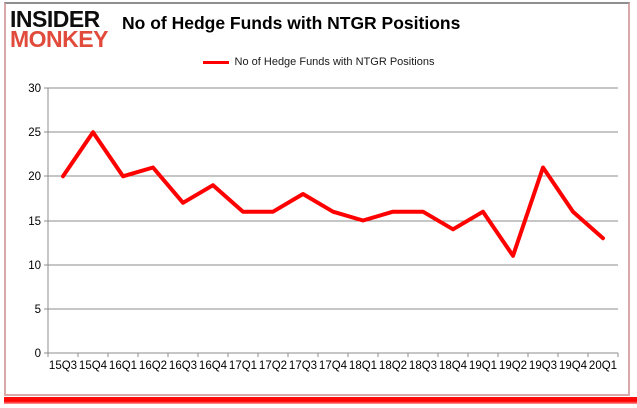 The image size is (637, 408). I want to click on y-axis-tick-label: 25, so click(34, 133).